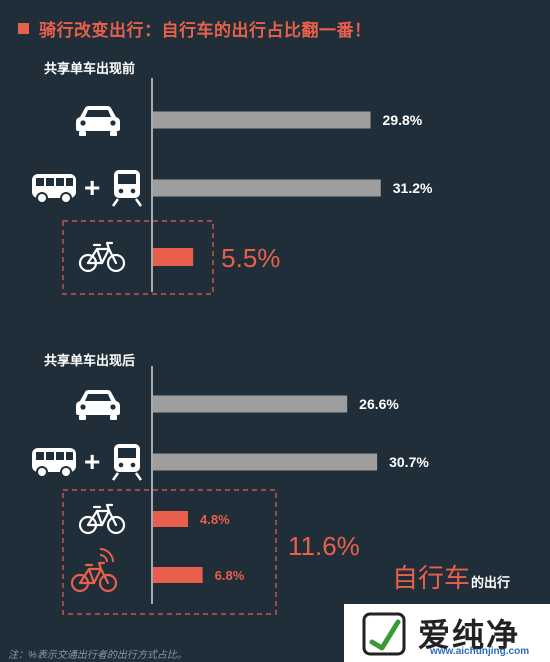  What do you see at coordinates (431, 578) in the screenshot?
I see `group-caption: 自行车` at bounding box center [431, 578].